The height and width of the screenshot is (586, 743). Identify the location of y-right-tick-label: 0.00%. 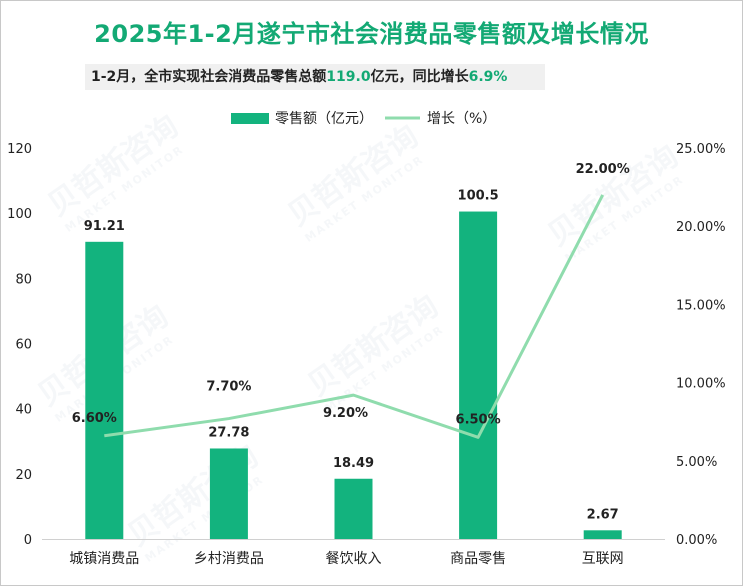
(696, 540).